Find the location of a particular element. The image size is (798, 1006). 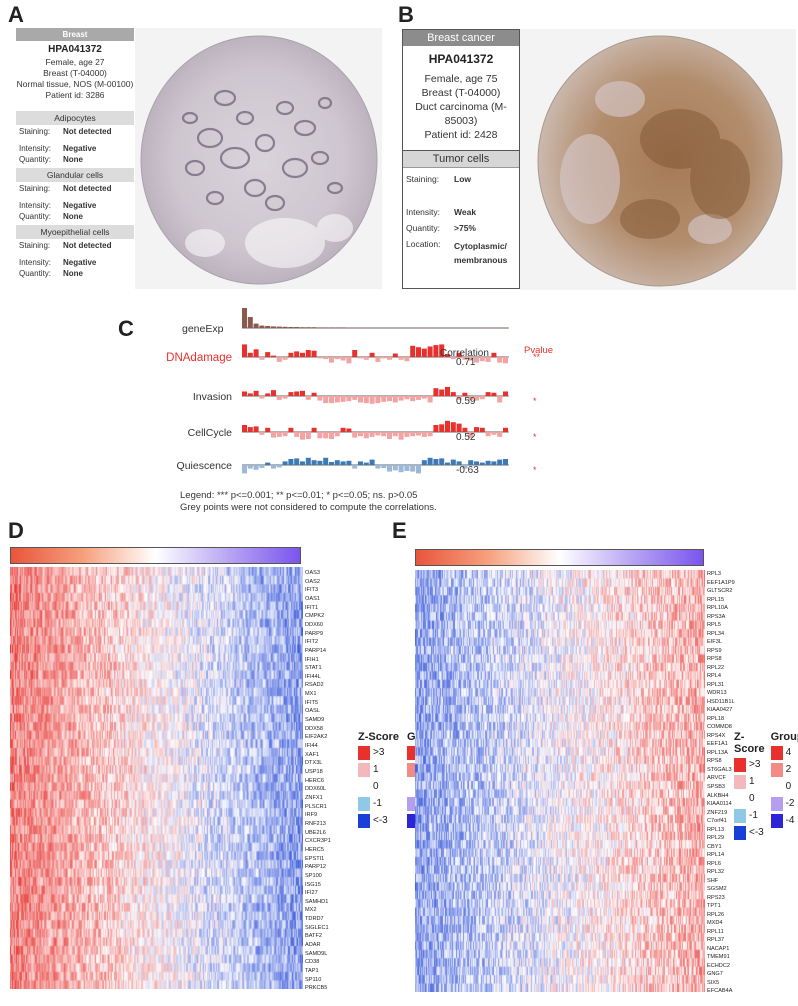

gene-label: RPL5 is located at coordinates (714, 625).